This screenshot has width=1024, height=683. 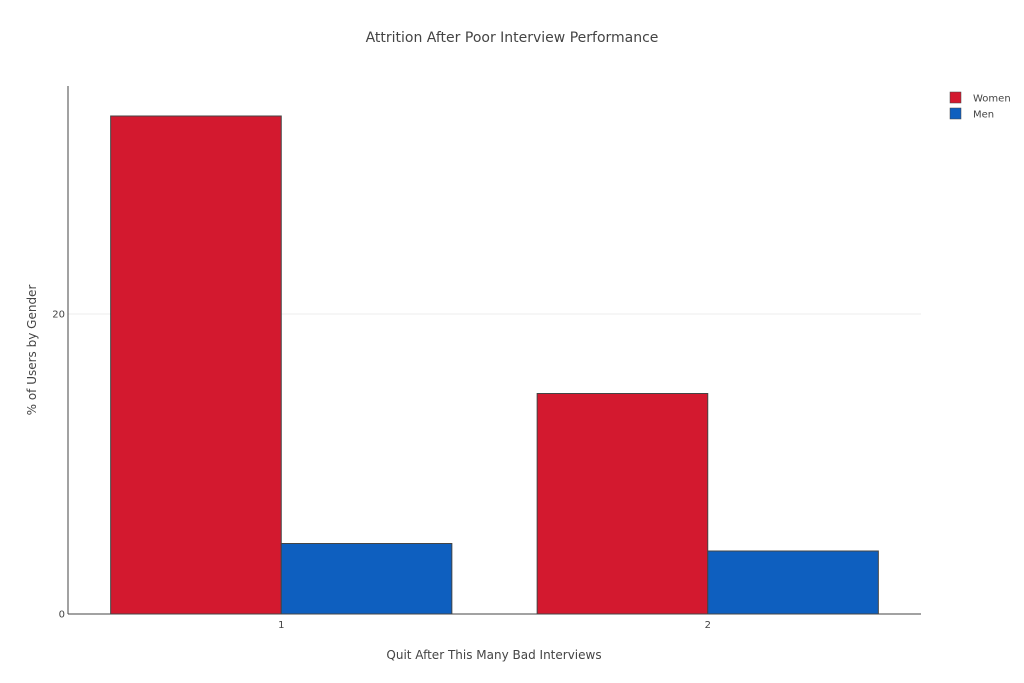 What do you see at coordinates (58, 315) in the screenshot?
I see `y-tick-label: 20` at bounding box center [58, 315].